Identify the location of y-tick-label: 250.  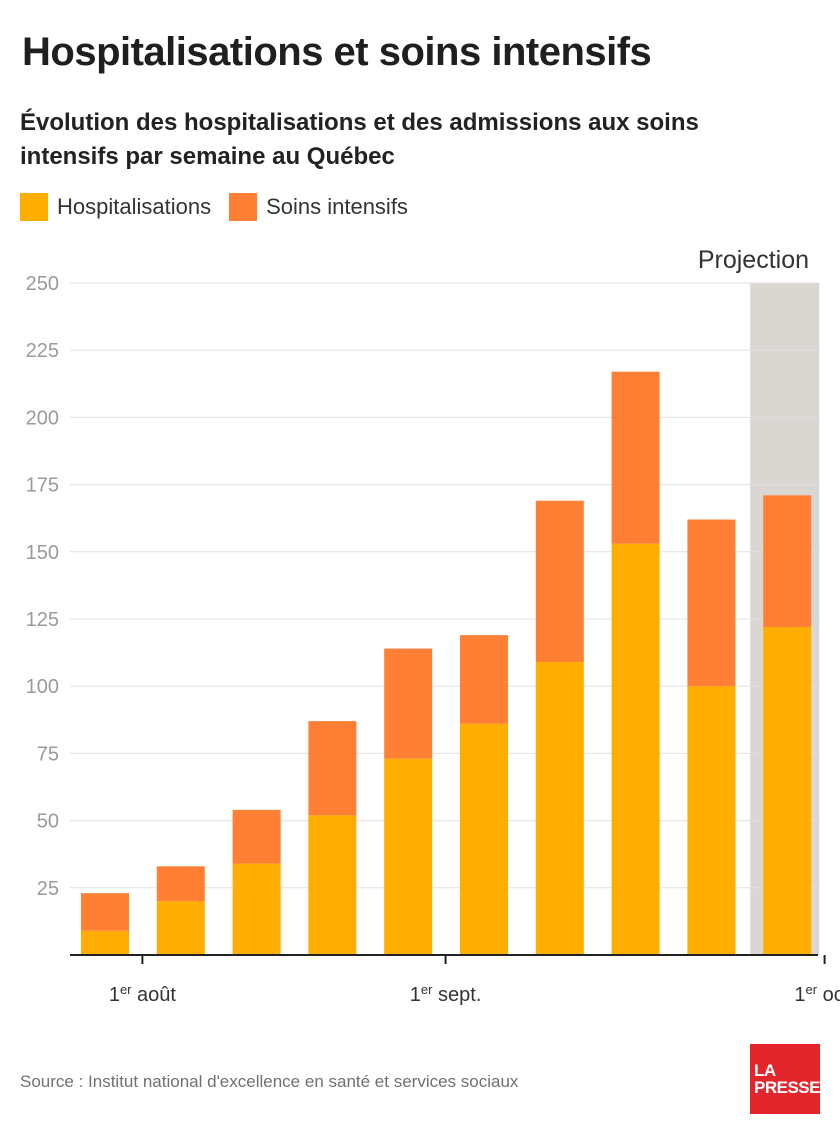
(42, 284).